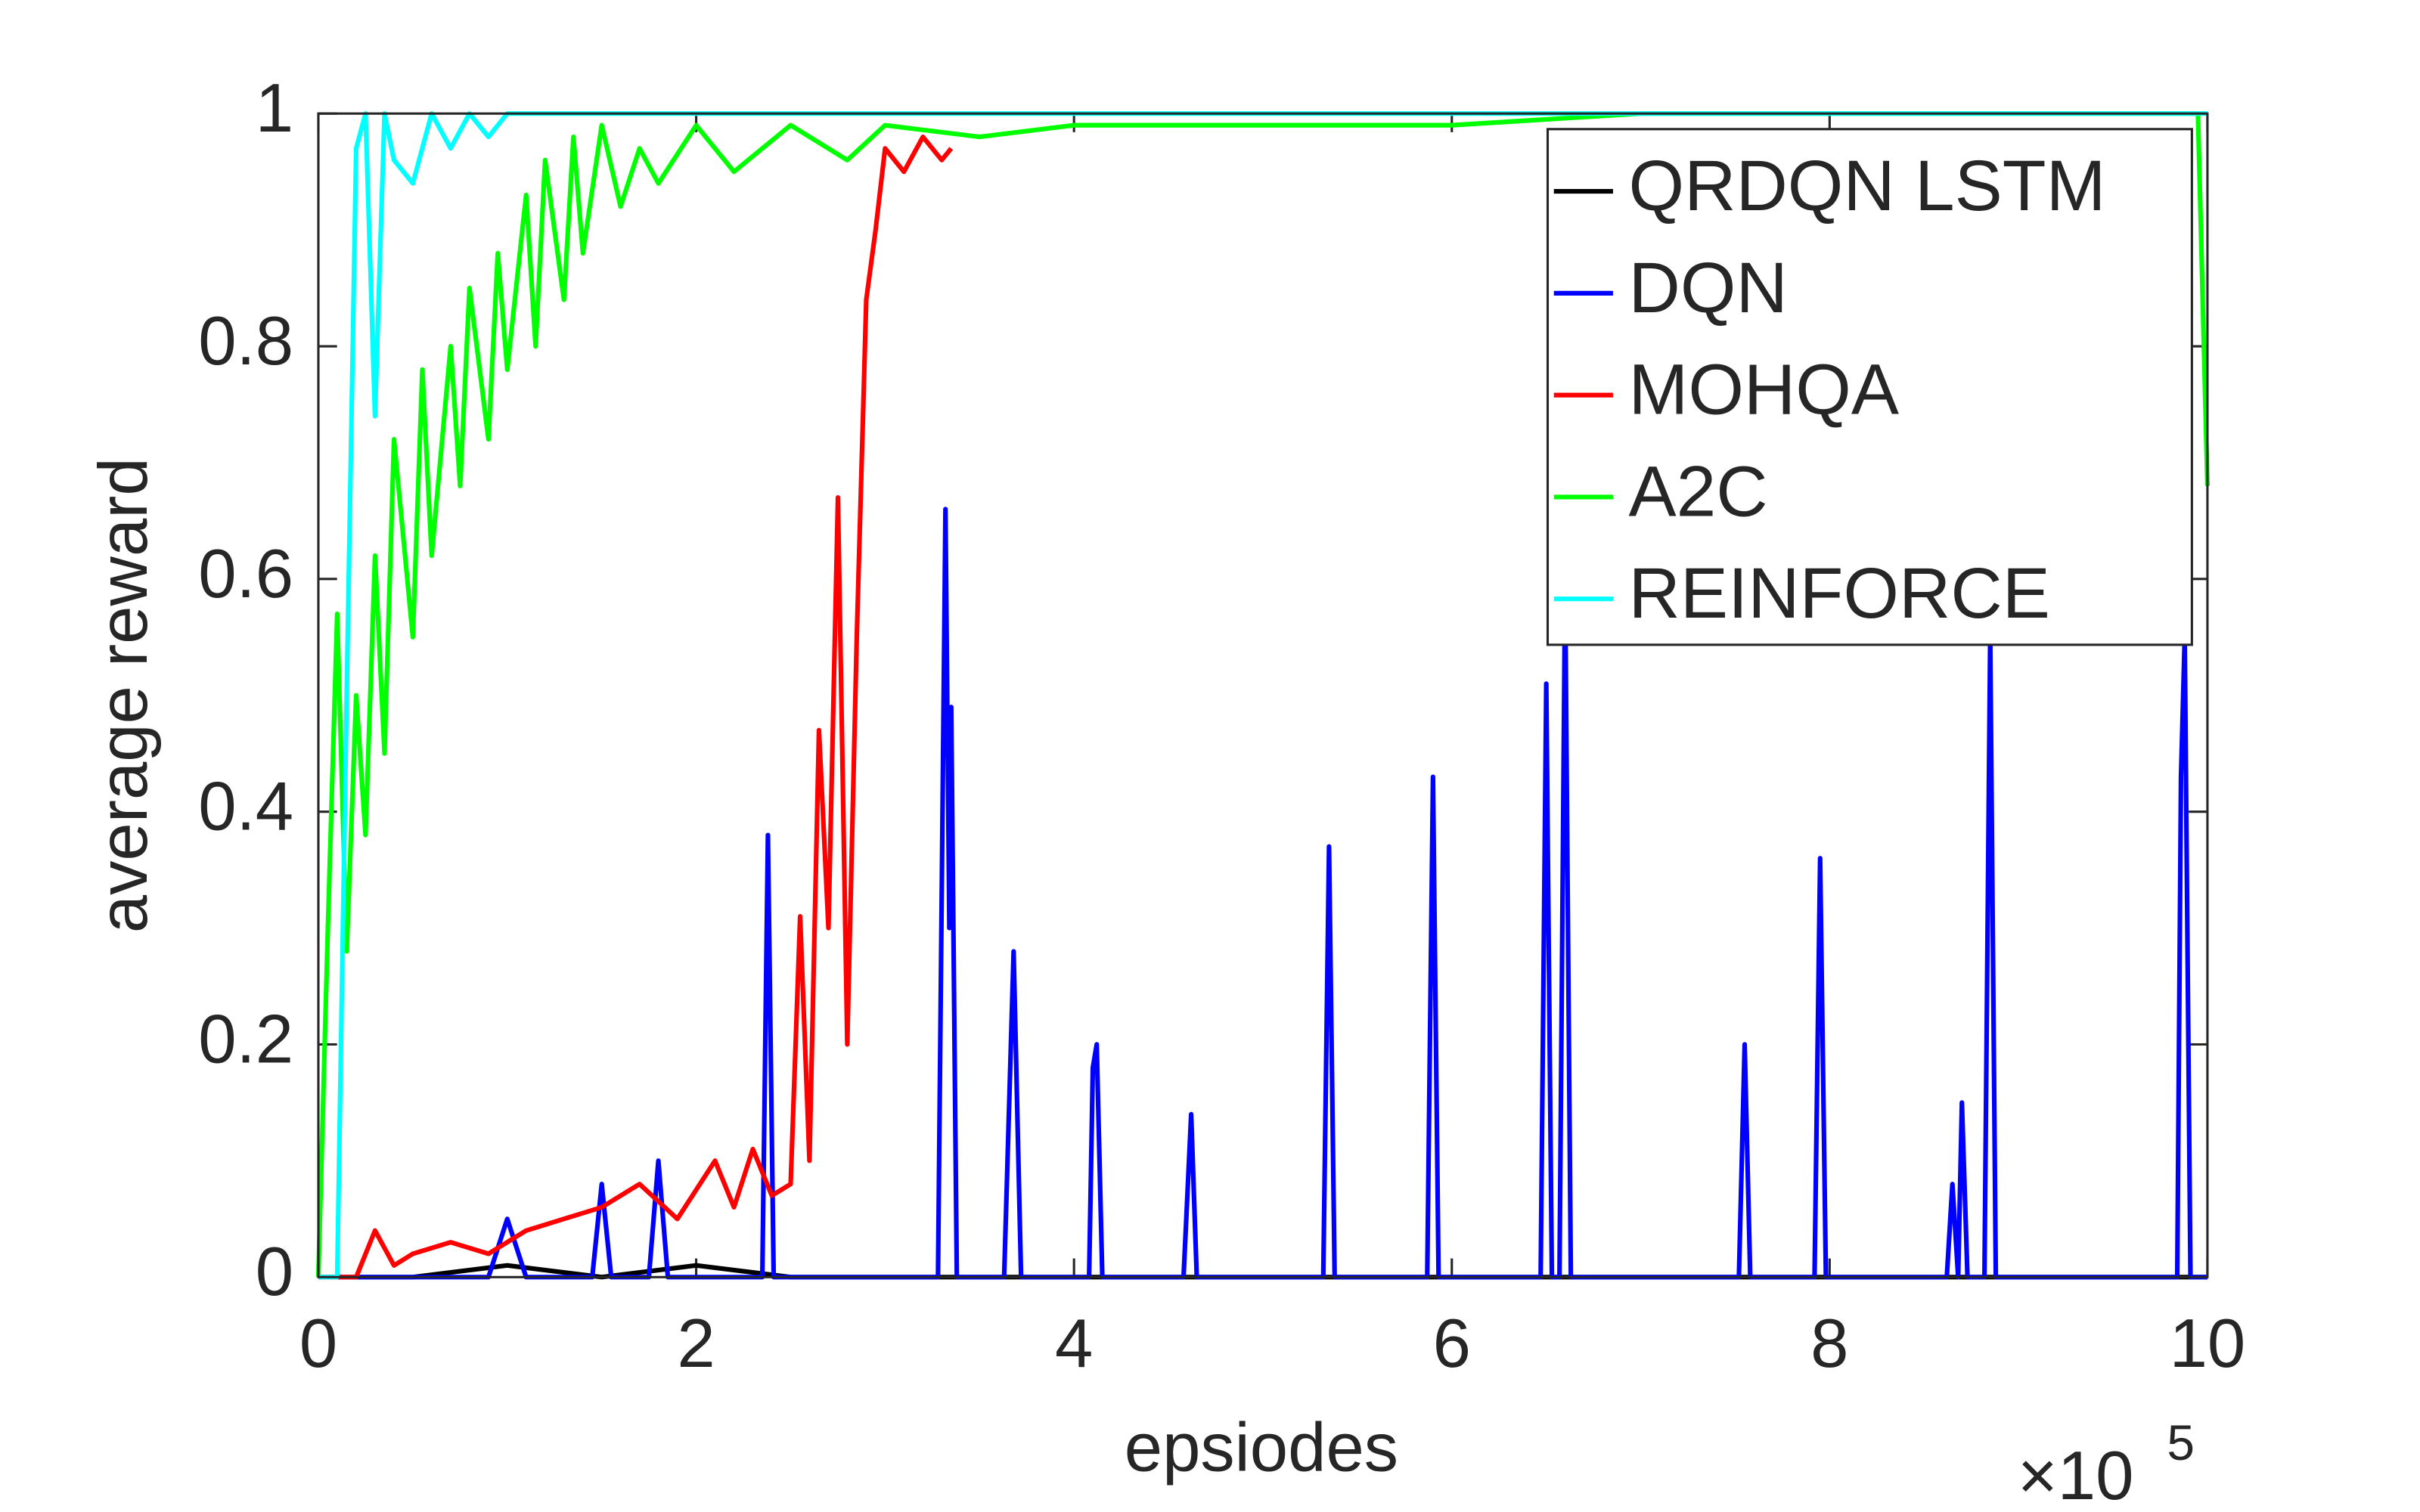 The width and height of the screenshot is (2420, 1512). Describe the element at coordinates (245, 807) in the screenshot. I see `y-tick-label: 0.4` at that location.